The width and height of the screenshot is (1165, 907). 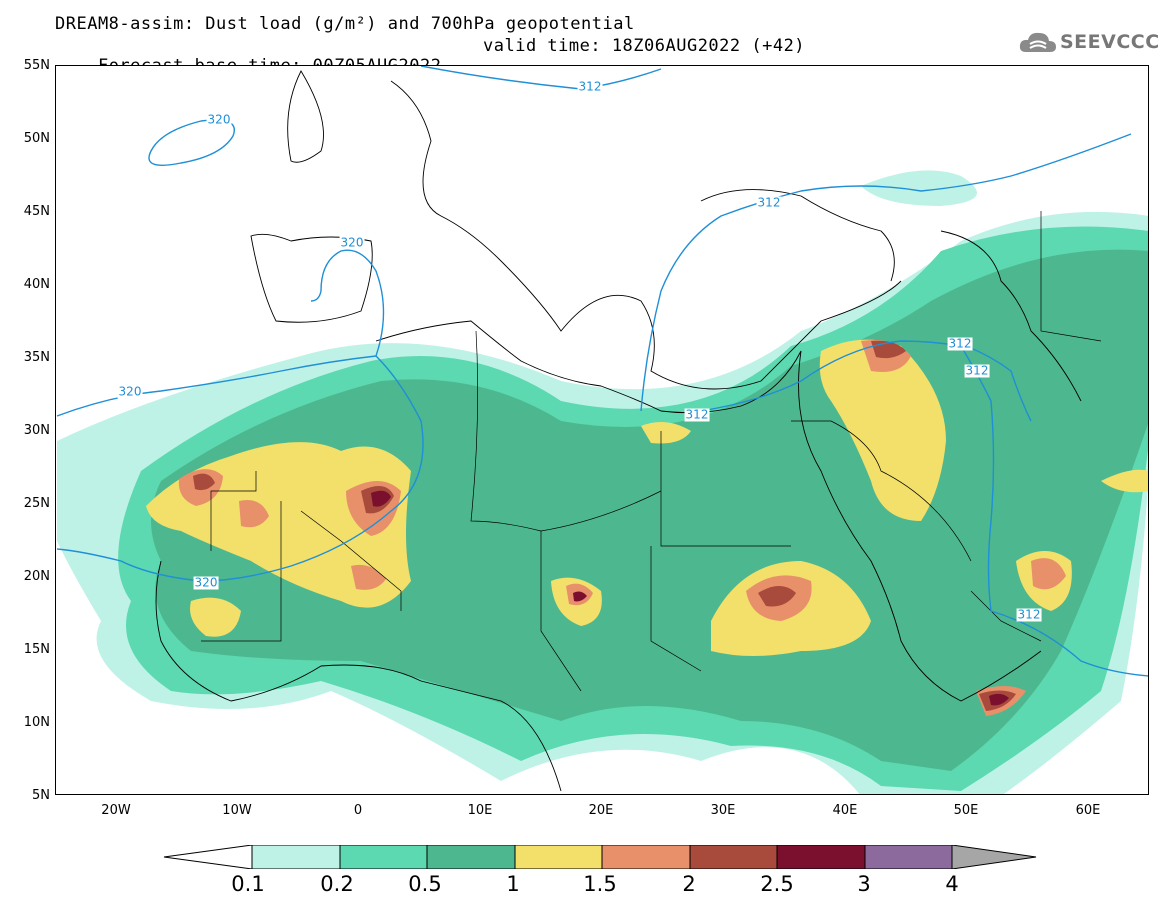 What do you see at coordinates (337, 884) in the screenshot?
I see `colorbar-tick-0.2: 0.2` at bounding box center [337, 884].